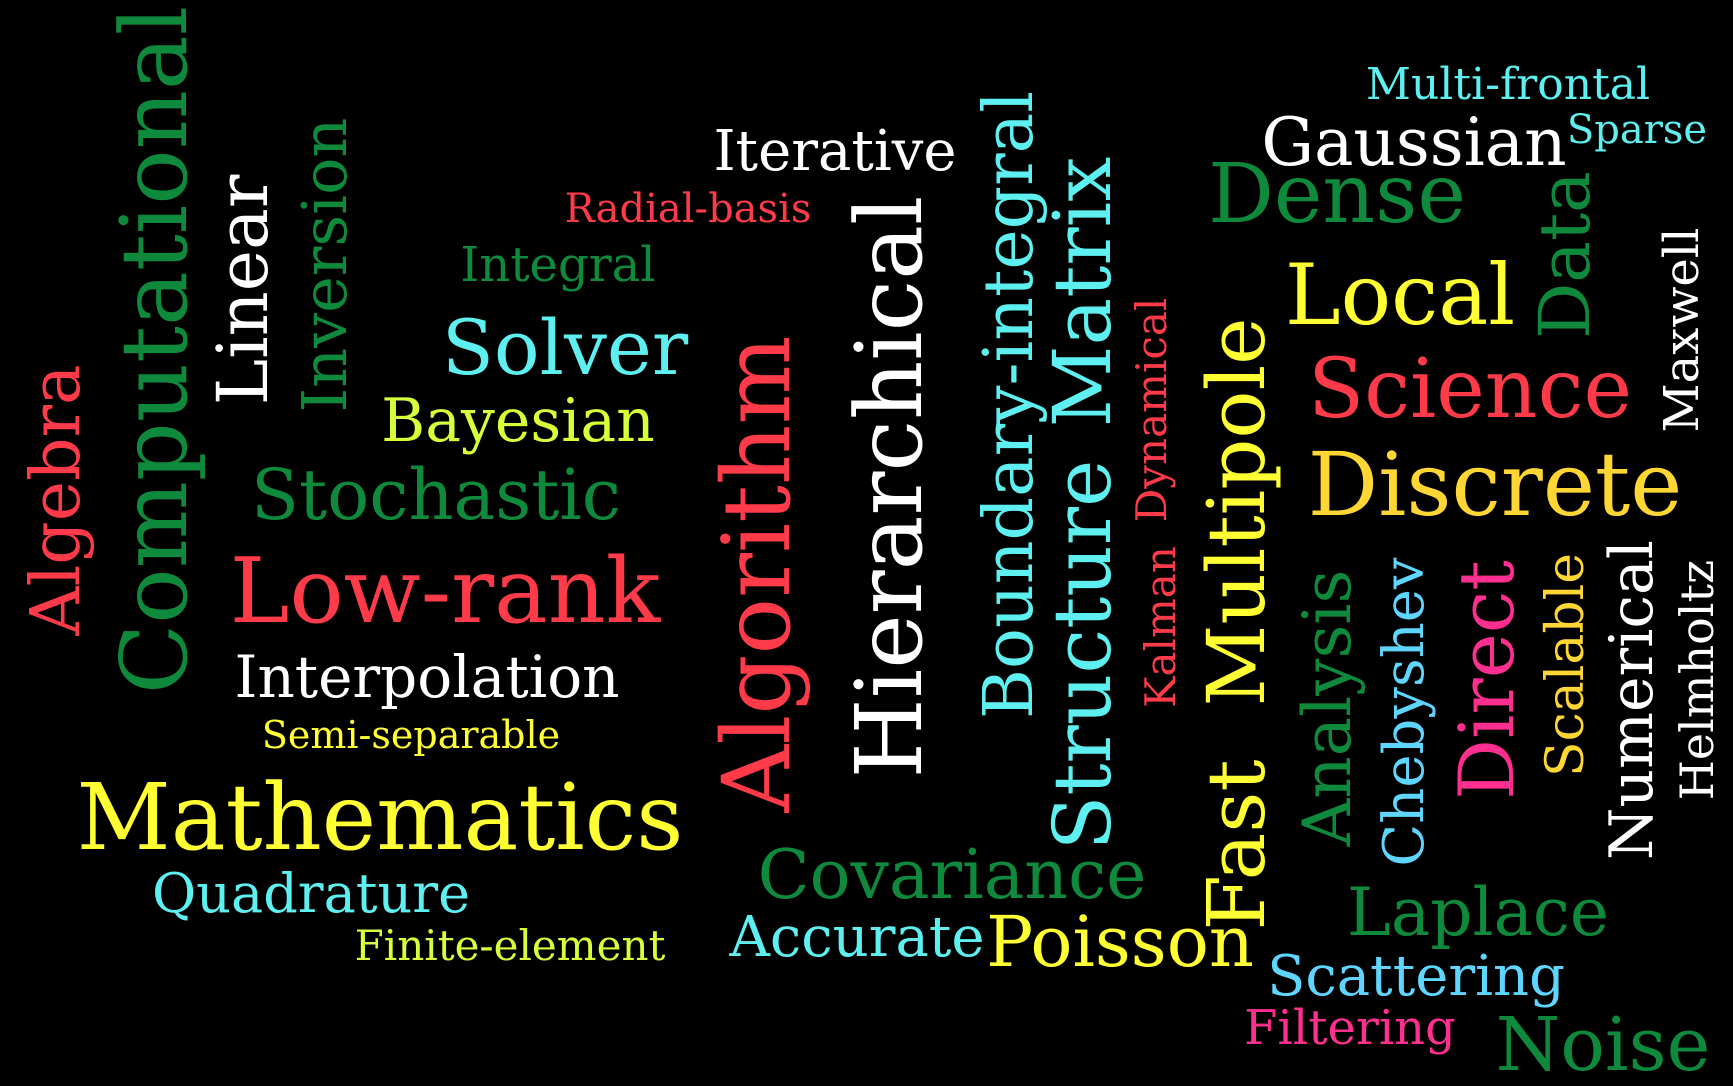 This screenshot has width=1733, height=1086. I want to click on word-finite-element: Finite-element, so click(510, 945).